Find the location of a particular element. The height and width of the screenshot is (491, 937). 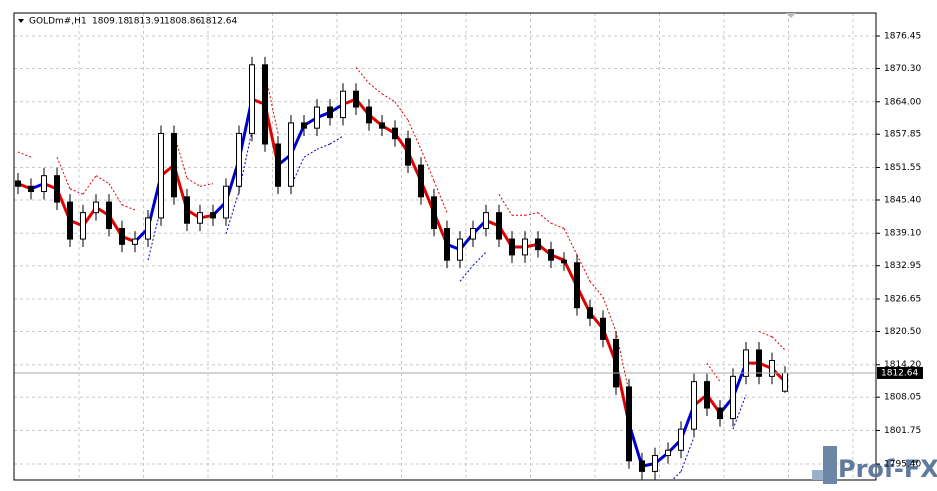

bar-low: 1808.86 is located at coordinates (182, 22).